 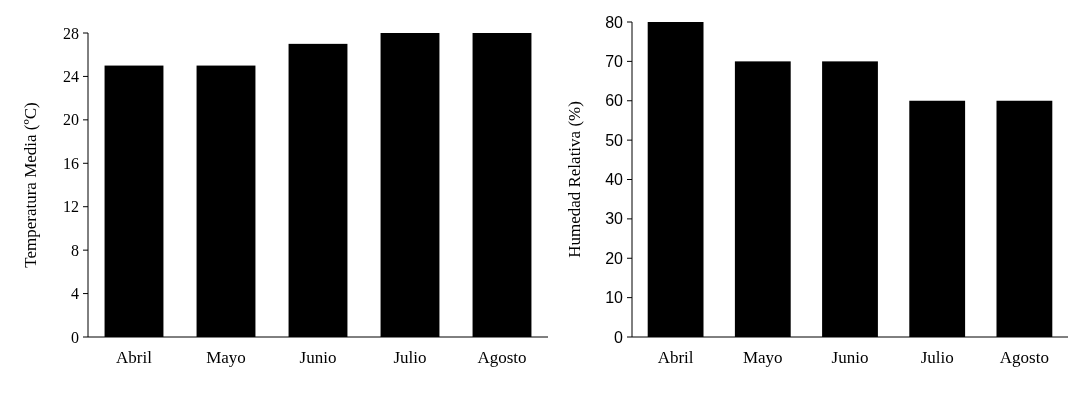 What do you see at coordinates (71, 207) in the screenshot?
I see `y-tick-label: 12` at bounding box center [71, 207].